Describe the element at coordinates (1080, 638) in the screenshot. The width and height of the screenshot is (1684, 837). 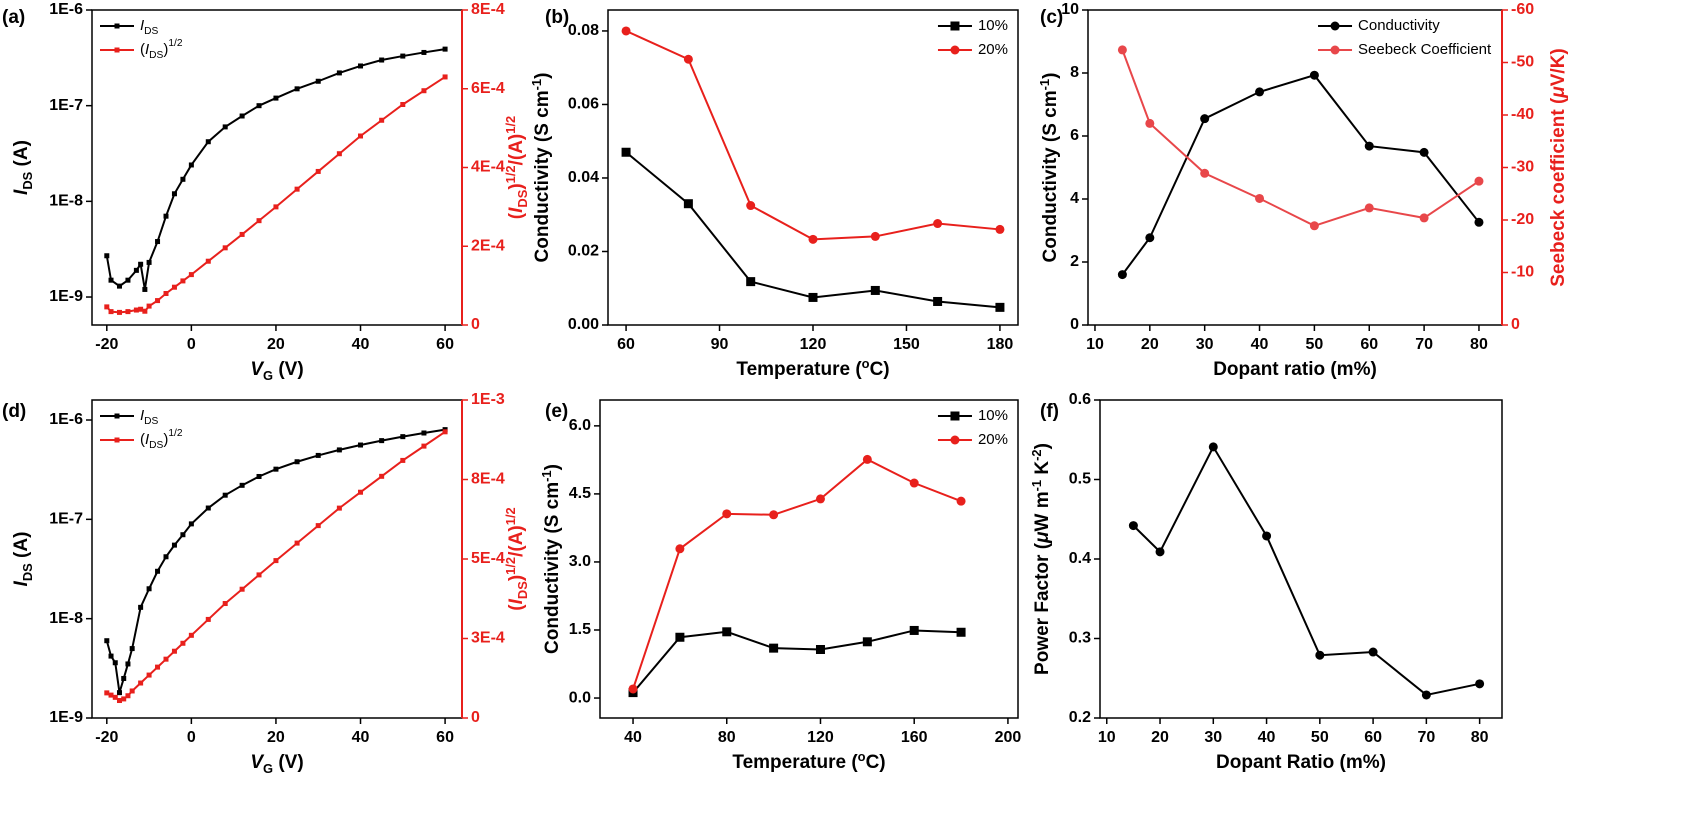
I see `y-tick-label: 0.3` at that location.